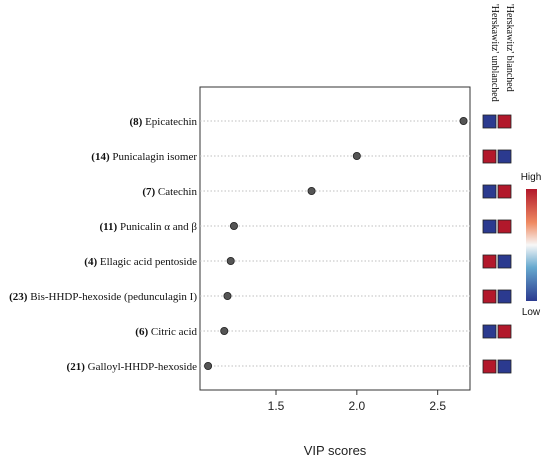  Describe the element at coordinates (172, 332) in the screenshot. I see `compound-name: Citric acid` at that location.